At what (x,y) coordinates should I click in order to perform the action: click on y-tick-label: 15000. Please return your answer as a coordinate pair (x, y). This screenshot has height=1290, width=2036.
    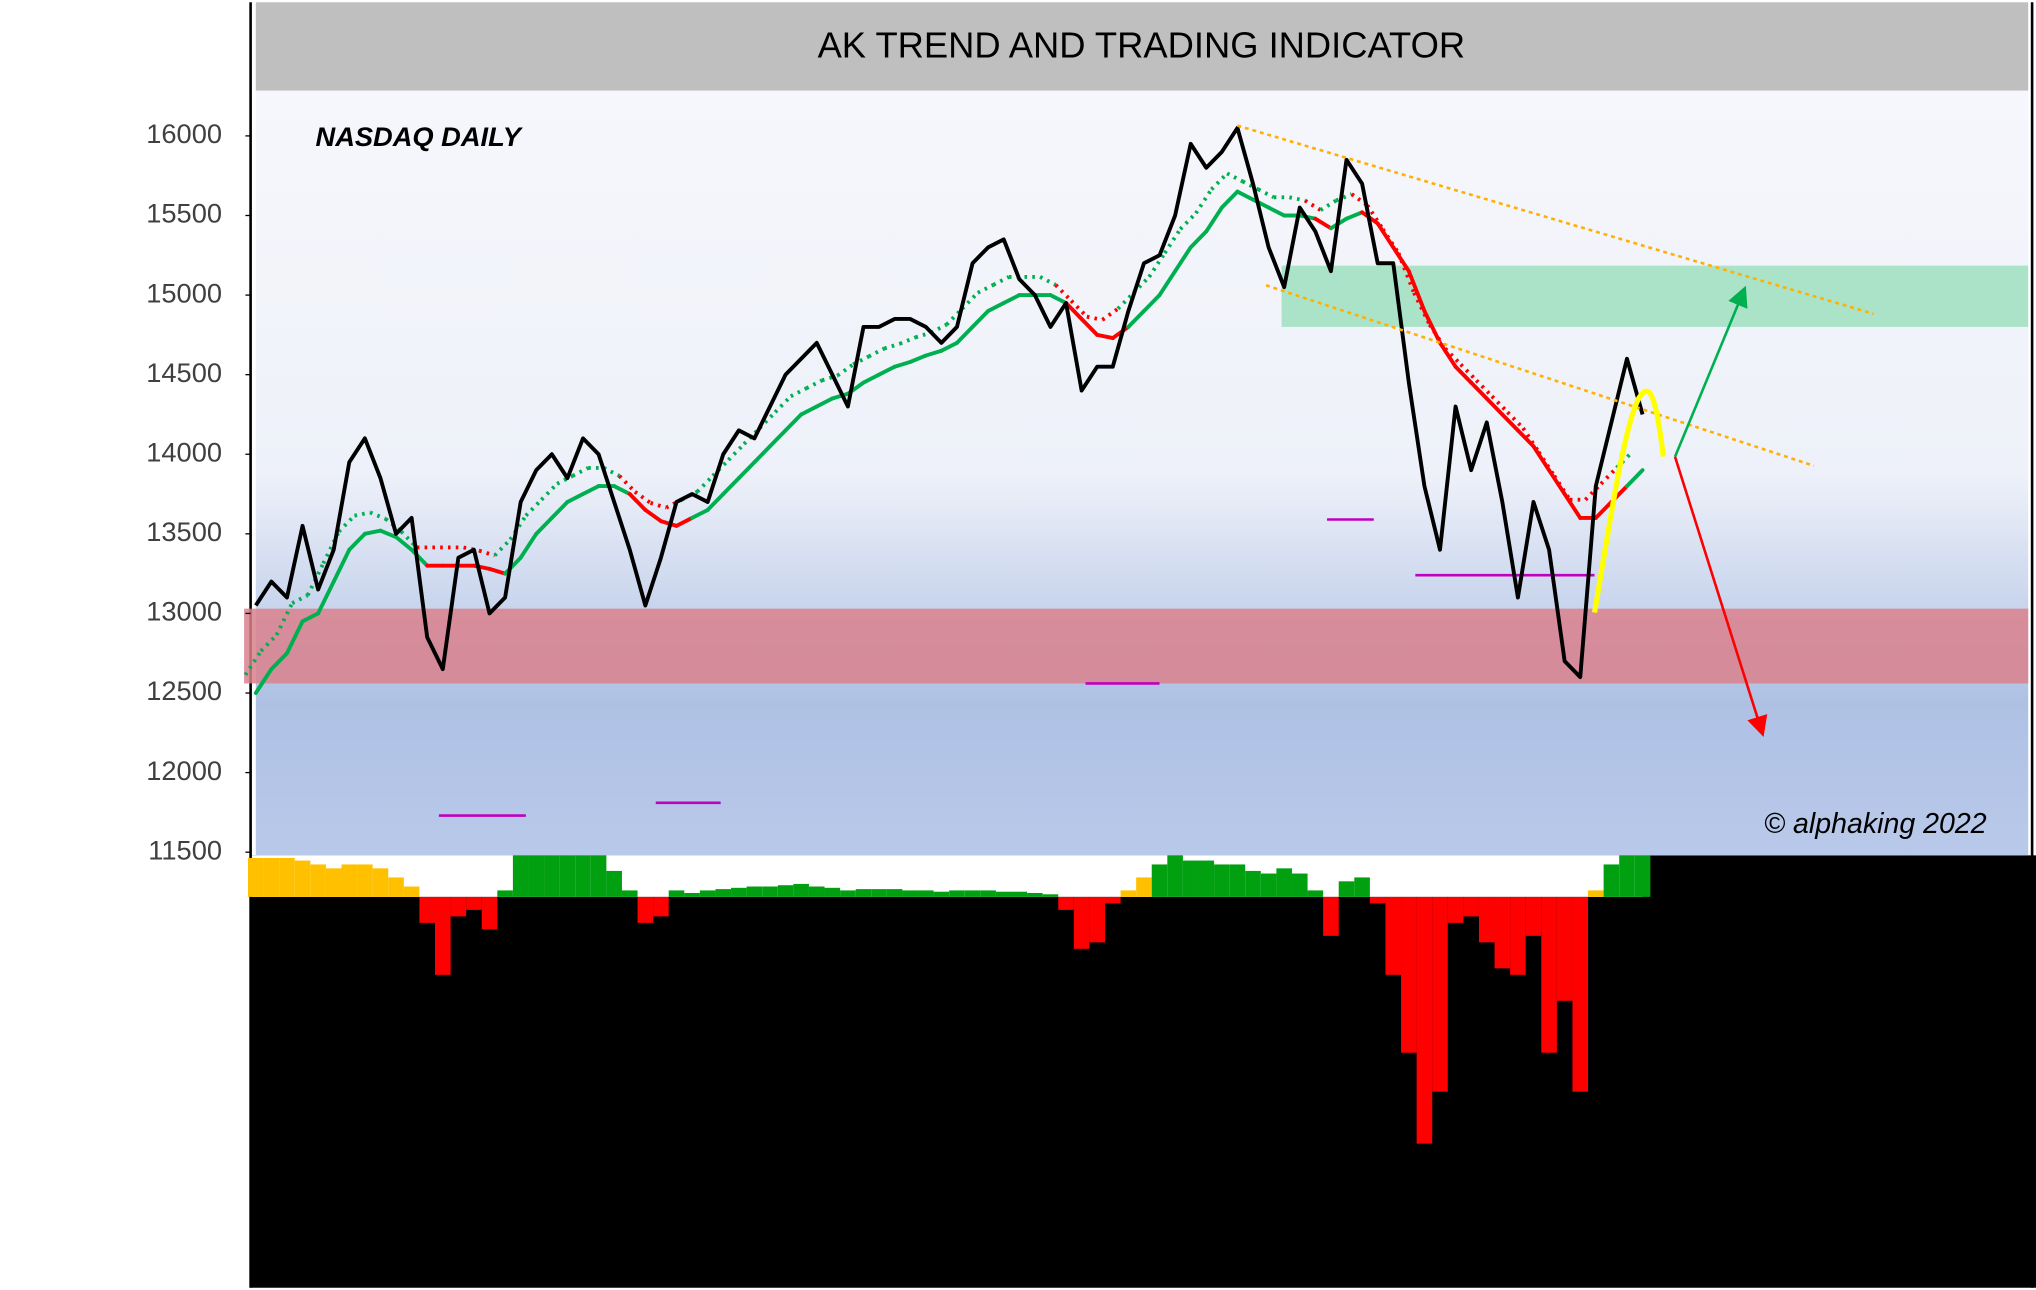
    Looking at the image, I should click on (184, 292).